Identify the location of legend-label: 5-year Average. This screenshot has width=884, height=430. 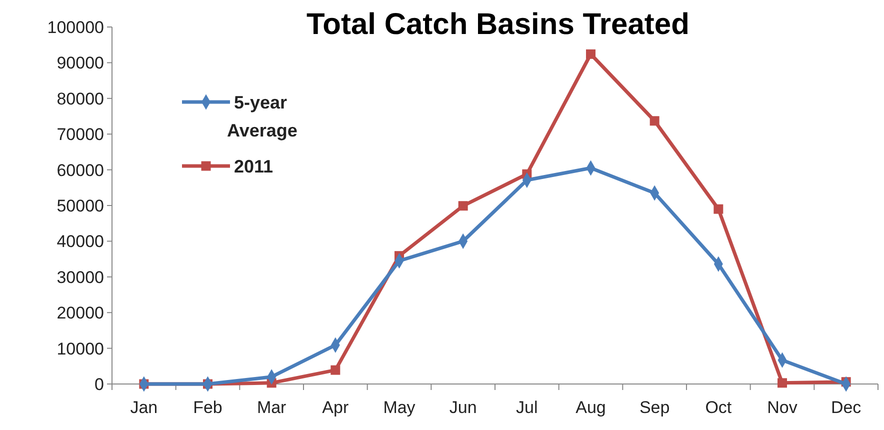
(262, 116).